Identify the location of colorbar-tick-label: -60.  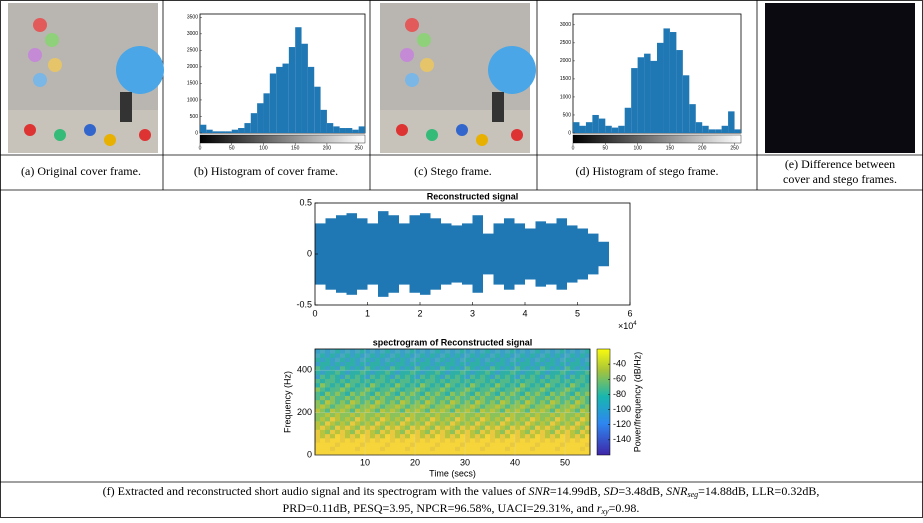
(619, 379).